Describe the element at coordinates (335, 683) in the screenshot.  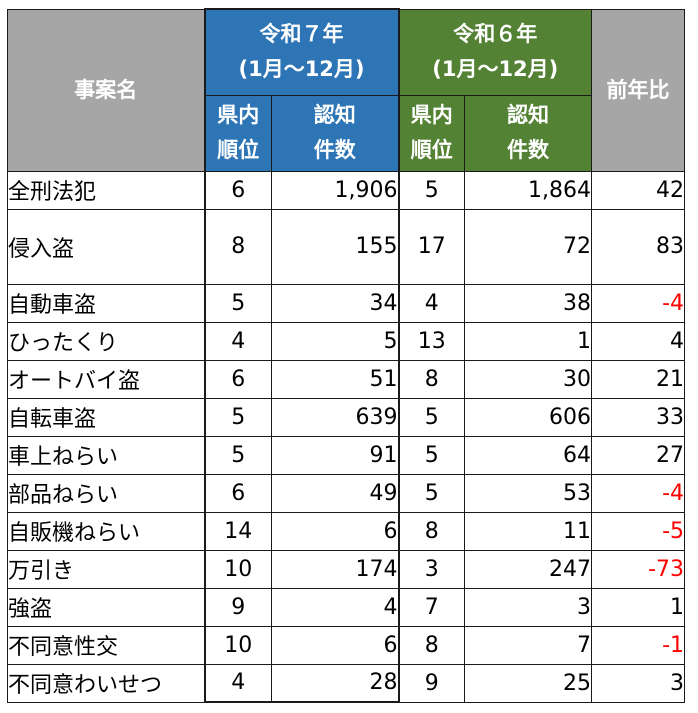
I see `row-r7-count: 28` at that location.